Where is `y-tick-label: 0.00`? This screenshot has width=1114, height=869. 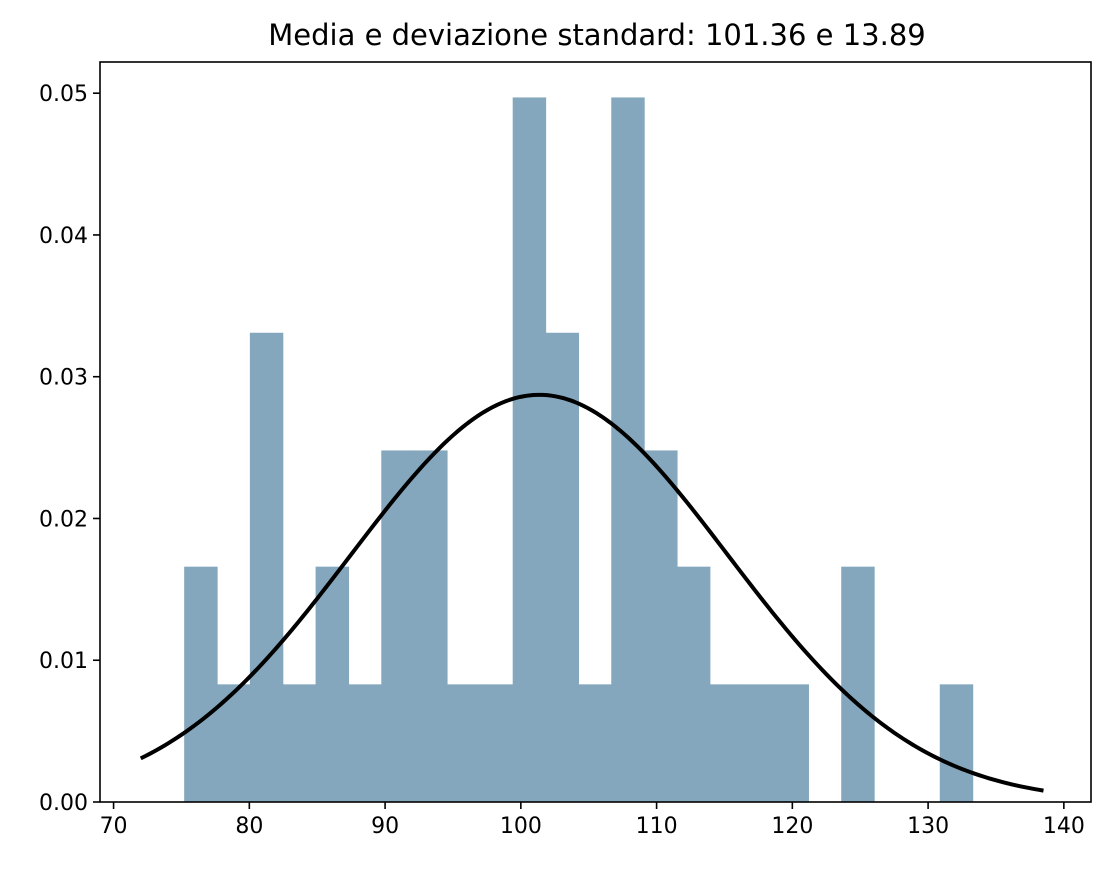
y-tick-label: 0.00 is located at coordinates (63, 803).